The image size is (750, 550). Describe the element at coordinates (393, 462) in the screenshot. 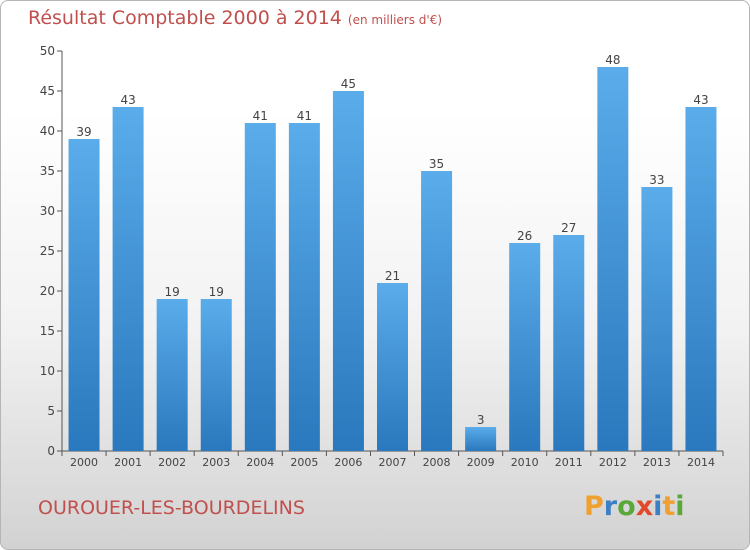

I see `x-tick-label: 2007` at that location.